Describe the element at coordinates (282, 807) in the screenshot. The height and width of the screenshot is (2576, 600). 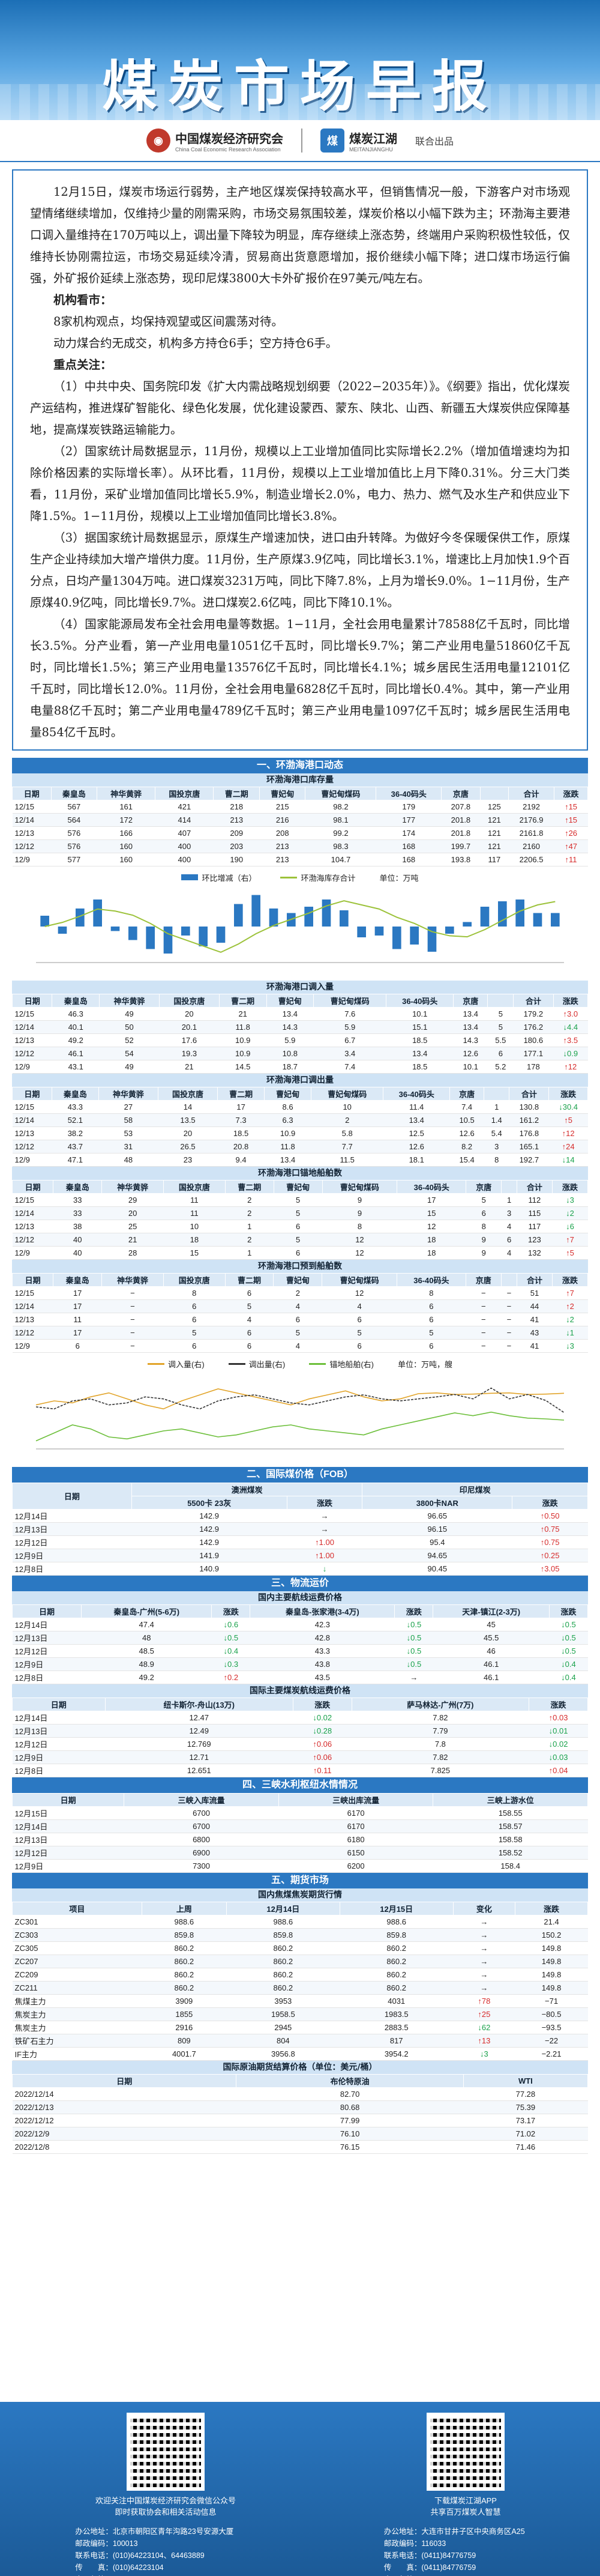
I see `table-cell: 215` at that location.